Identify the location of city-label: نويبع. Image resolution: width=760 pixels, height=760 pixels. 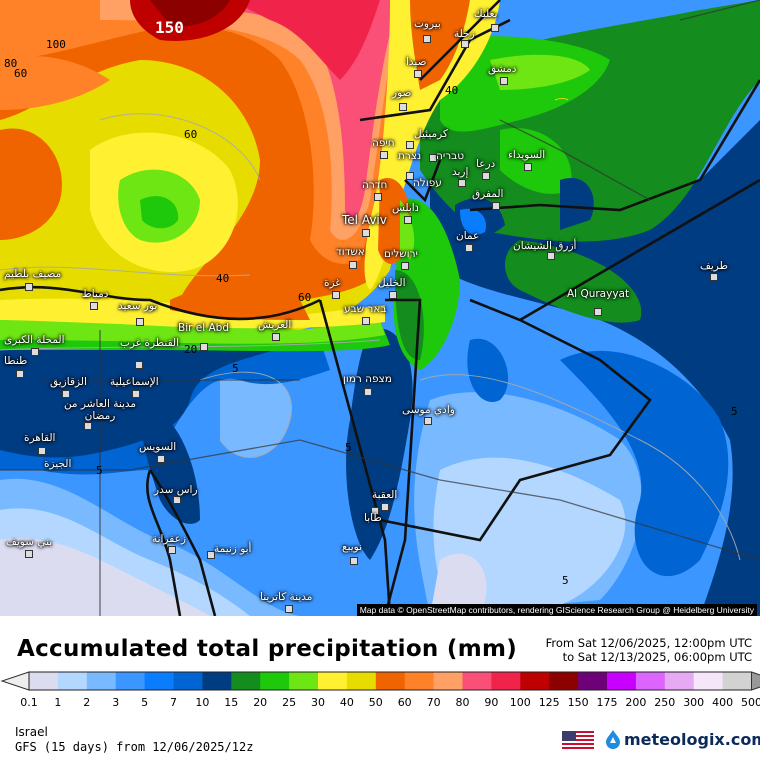
(352, 547).